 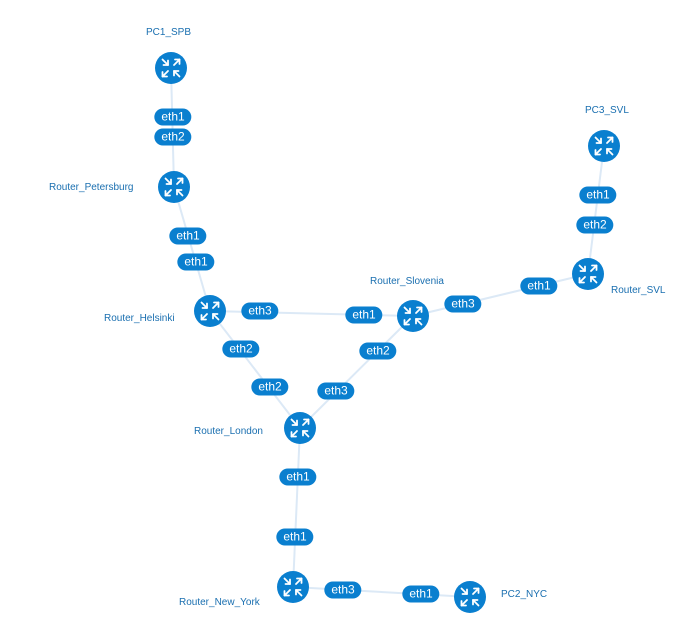 What do you see at coordinates (596, 210) in the screenshot?
I see `link-pc3_svl-router_svl` at bounding box center [596, 210].